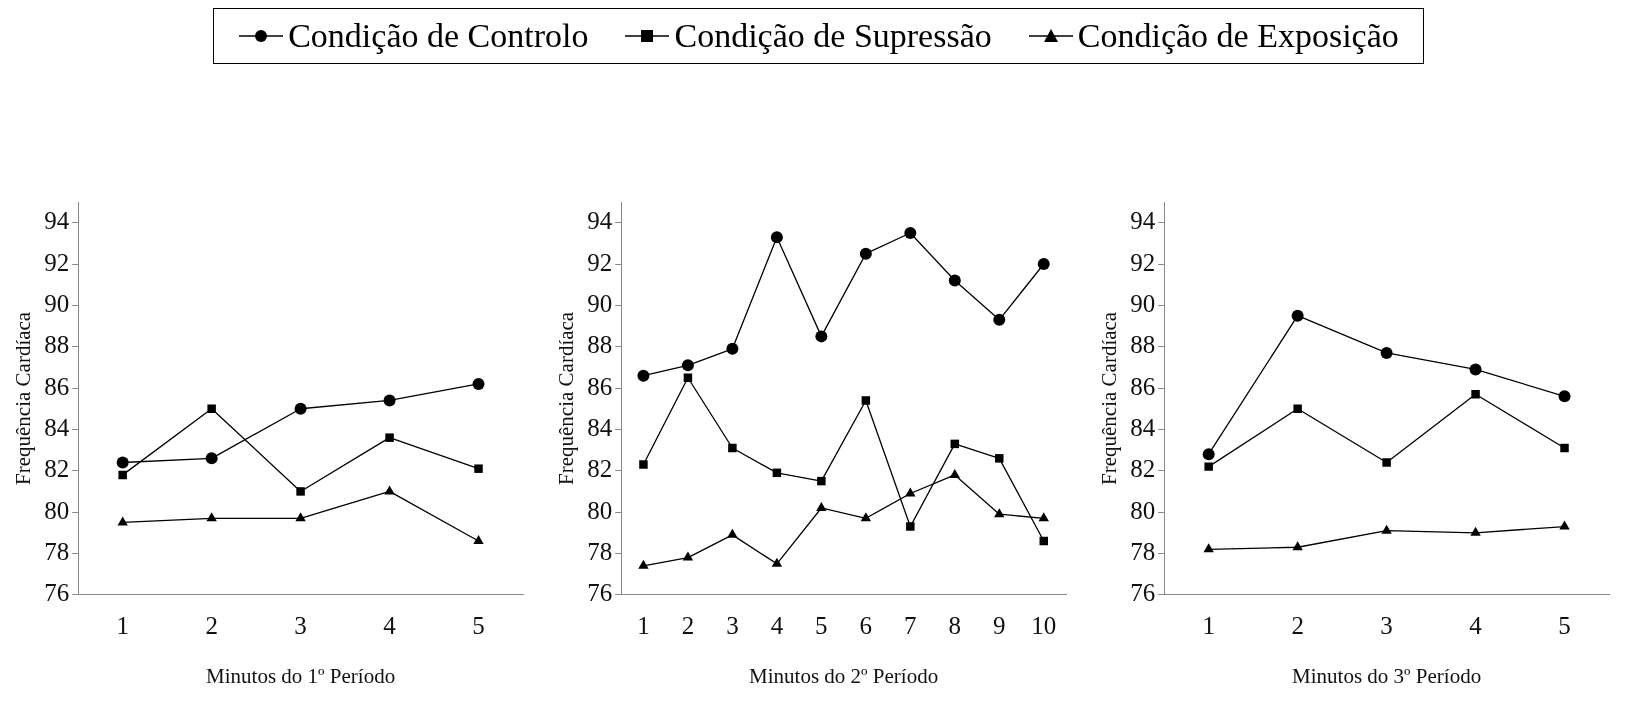 The height and width of the screenshot is (723, 1637). I want to click on x-tick-label: 9, so click(999, 626).